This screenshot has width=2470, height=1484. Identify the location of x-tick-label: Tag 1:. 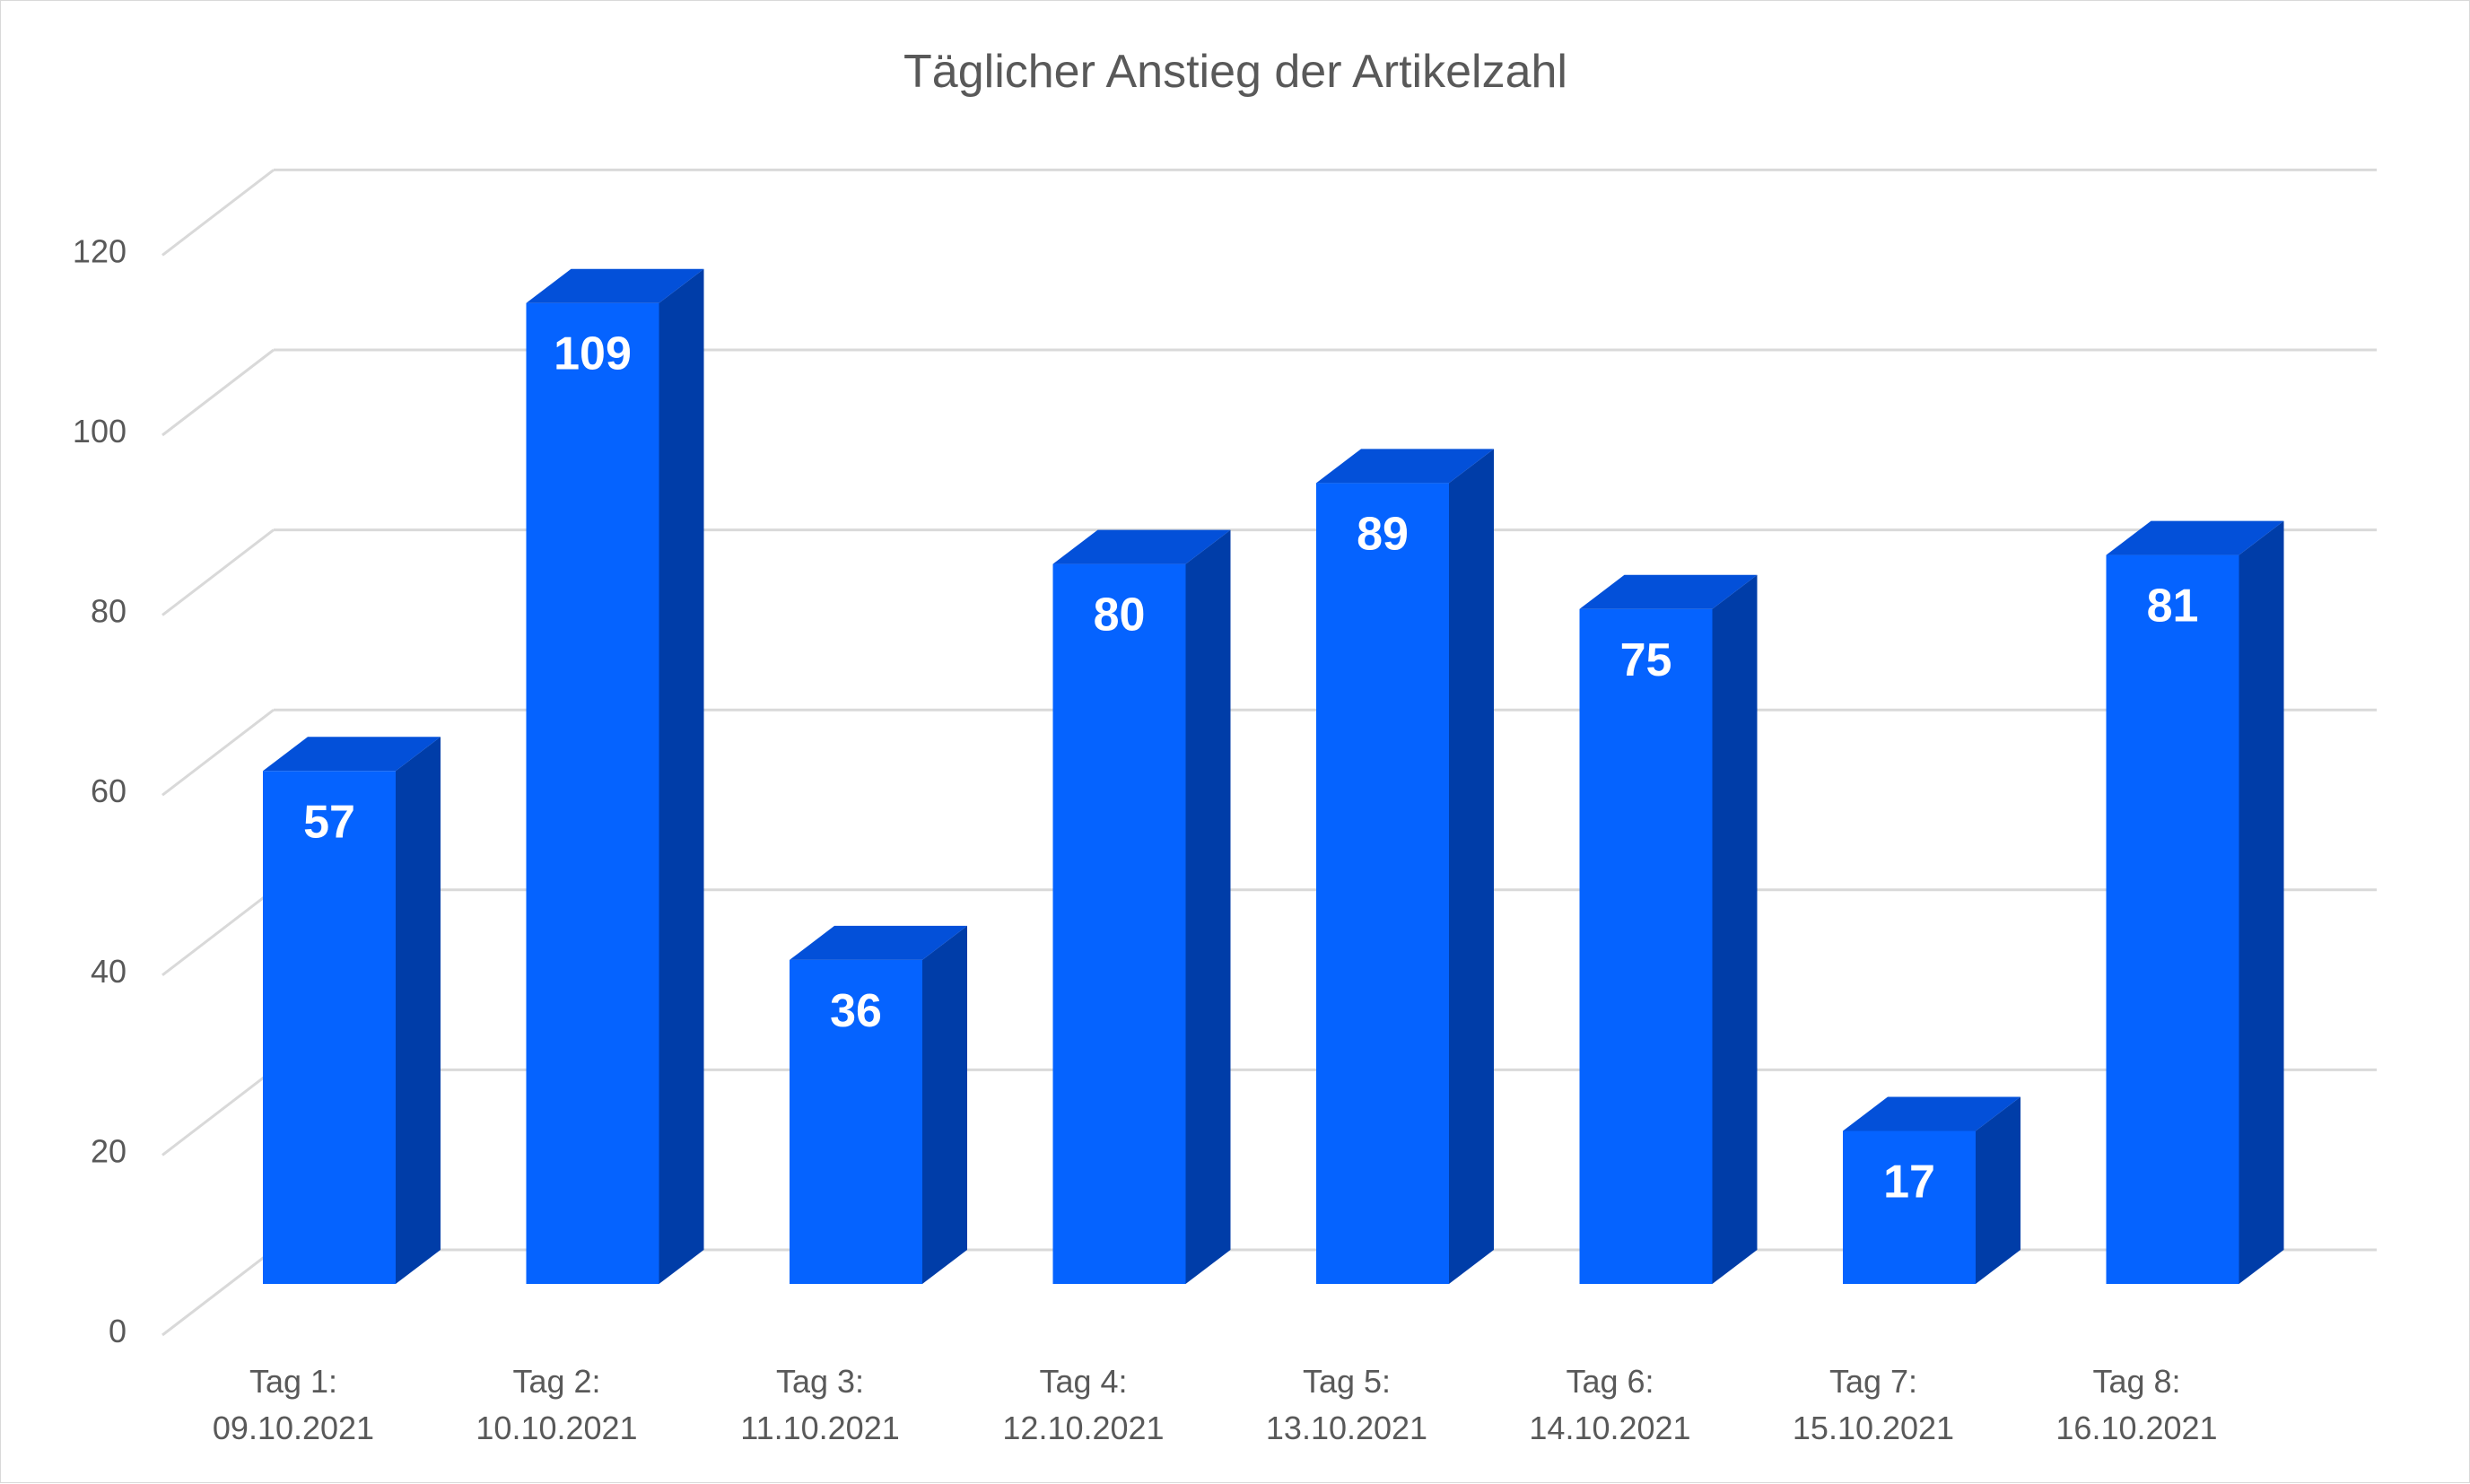
(293, 1381).